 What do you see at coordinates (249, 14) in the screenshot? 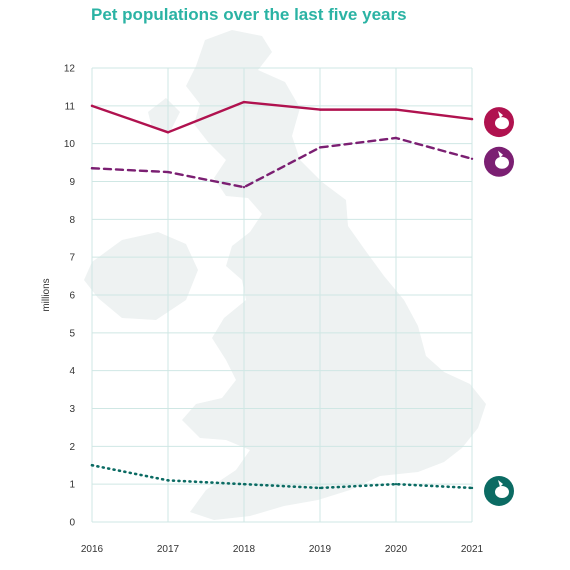
I see `chart-title: Pet populations over the last five years` at bounding box center [249, 14].